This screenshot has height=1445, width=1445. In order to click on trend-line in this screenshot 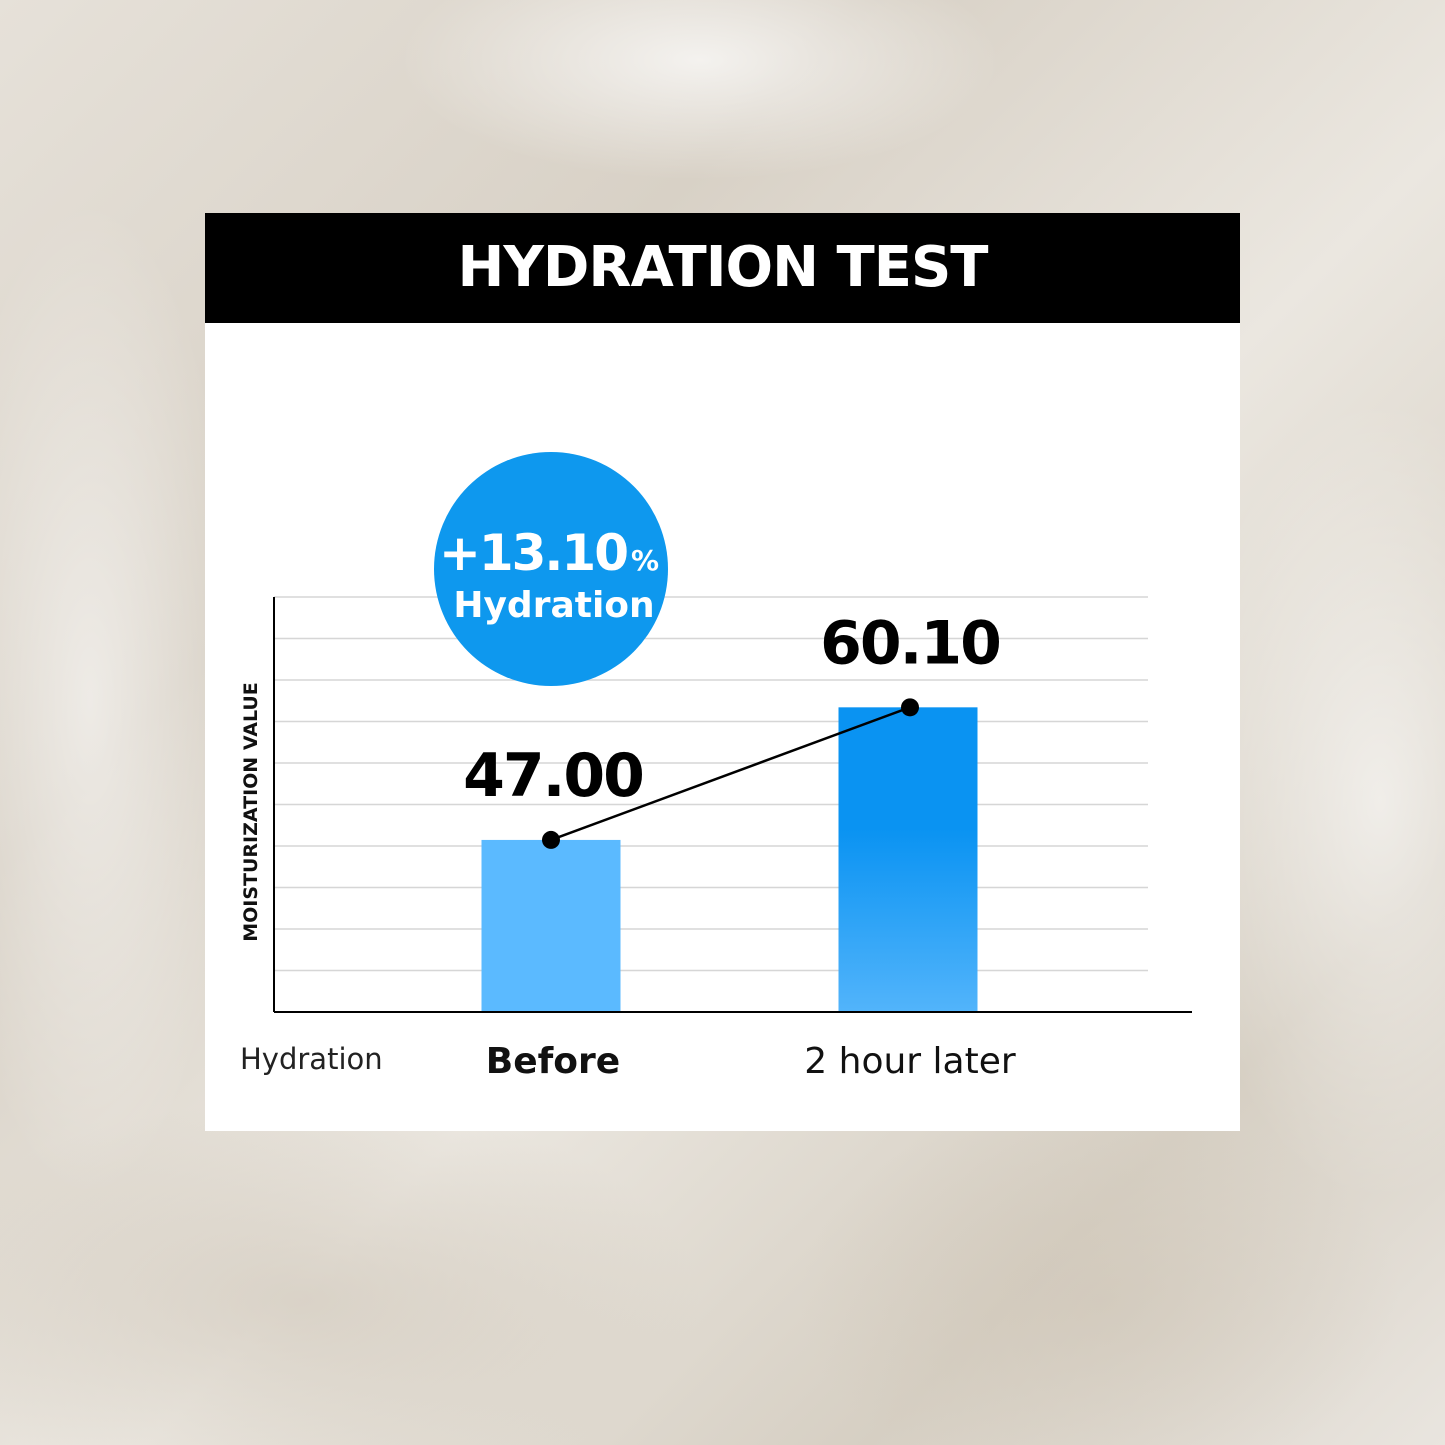, I will do `click(730, 773)`.